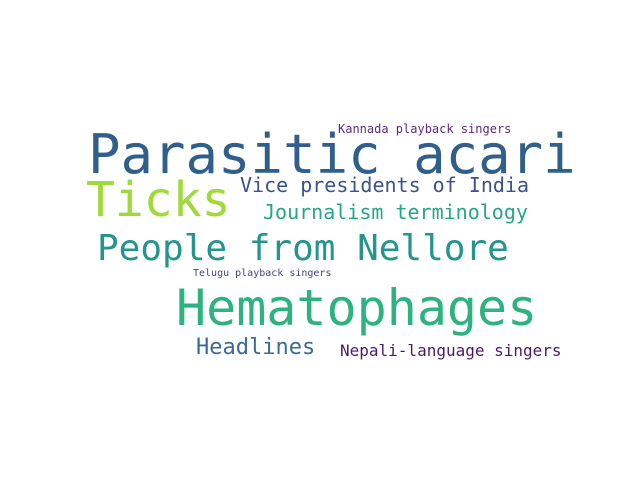  What do you see at coordinates (384, 185) in the screenshot?
I see `word-vice-presidents-of-india: Vice presidents of India` at bounding box center [384, 185].